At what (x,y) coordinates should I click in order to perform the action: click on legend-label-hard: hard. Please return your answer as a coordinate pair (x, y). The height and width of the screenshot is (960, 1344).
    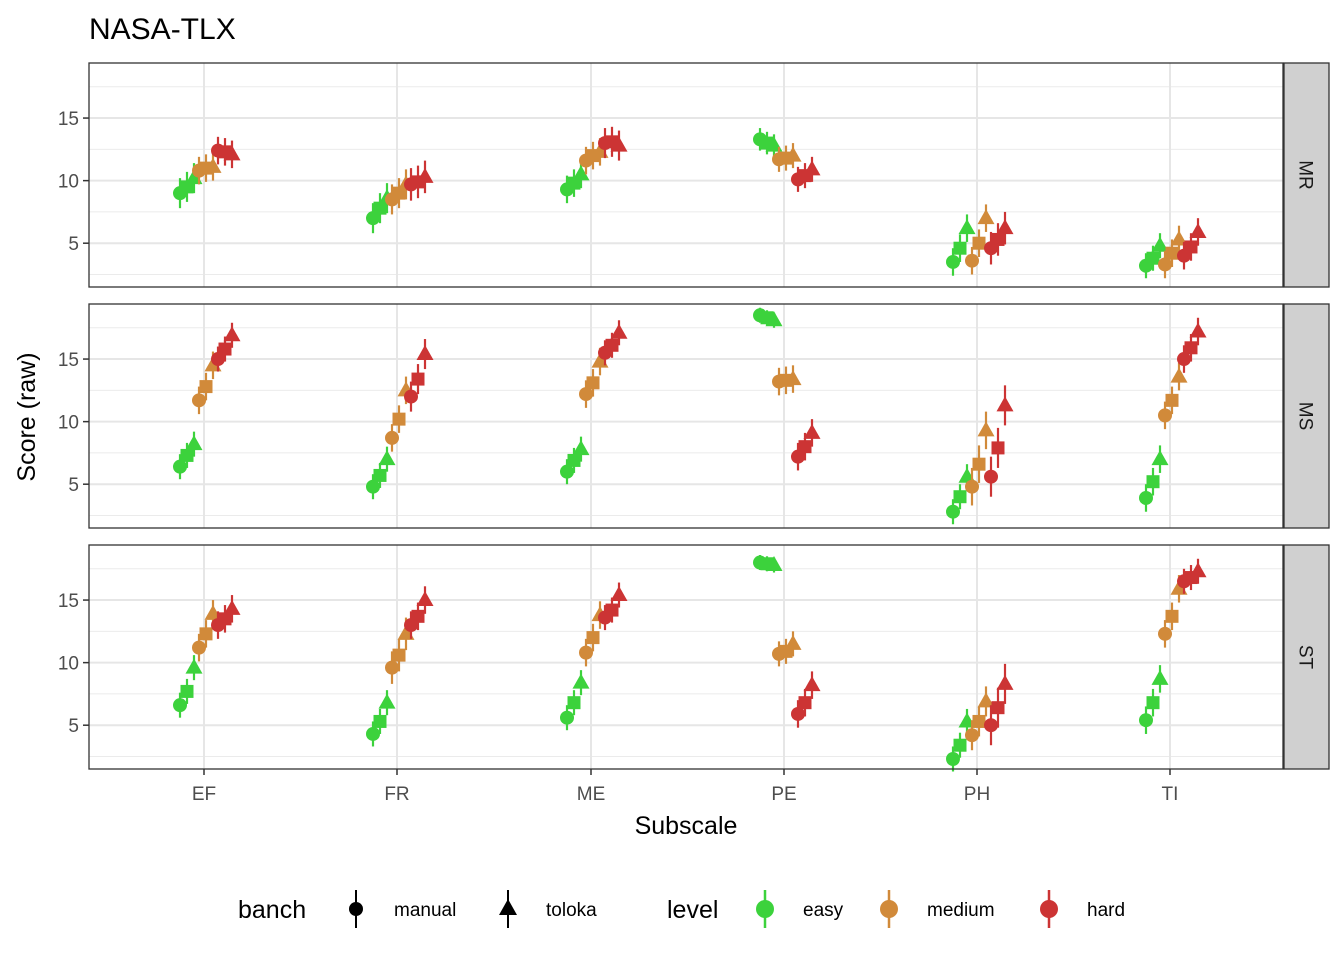
    Looking at the image, I should click on (1106, 910).